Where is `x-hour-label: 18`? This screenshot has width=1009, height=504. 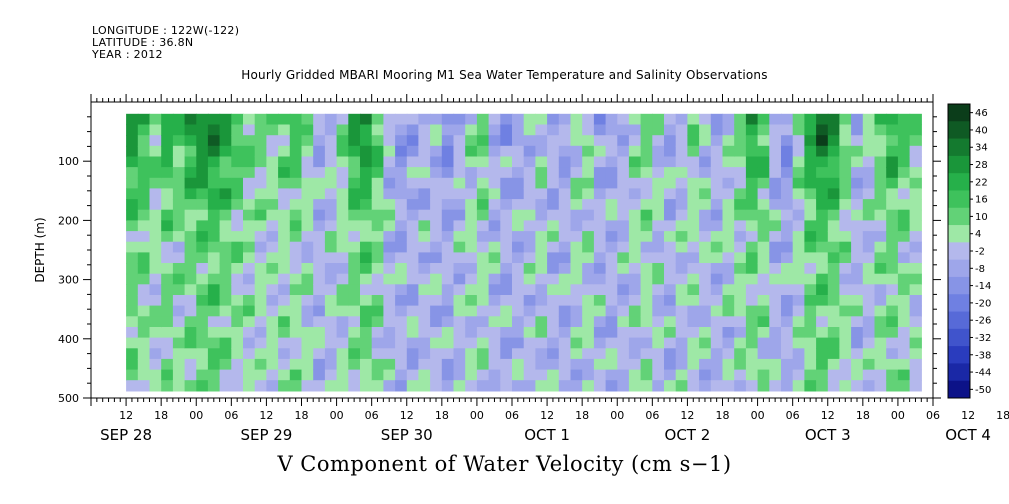 x-hour-label: 18 is located at coordinates (1002, 415).